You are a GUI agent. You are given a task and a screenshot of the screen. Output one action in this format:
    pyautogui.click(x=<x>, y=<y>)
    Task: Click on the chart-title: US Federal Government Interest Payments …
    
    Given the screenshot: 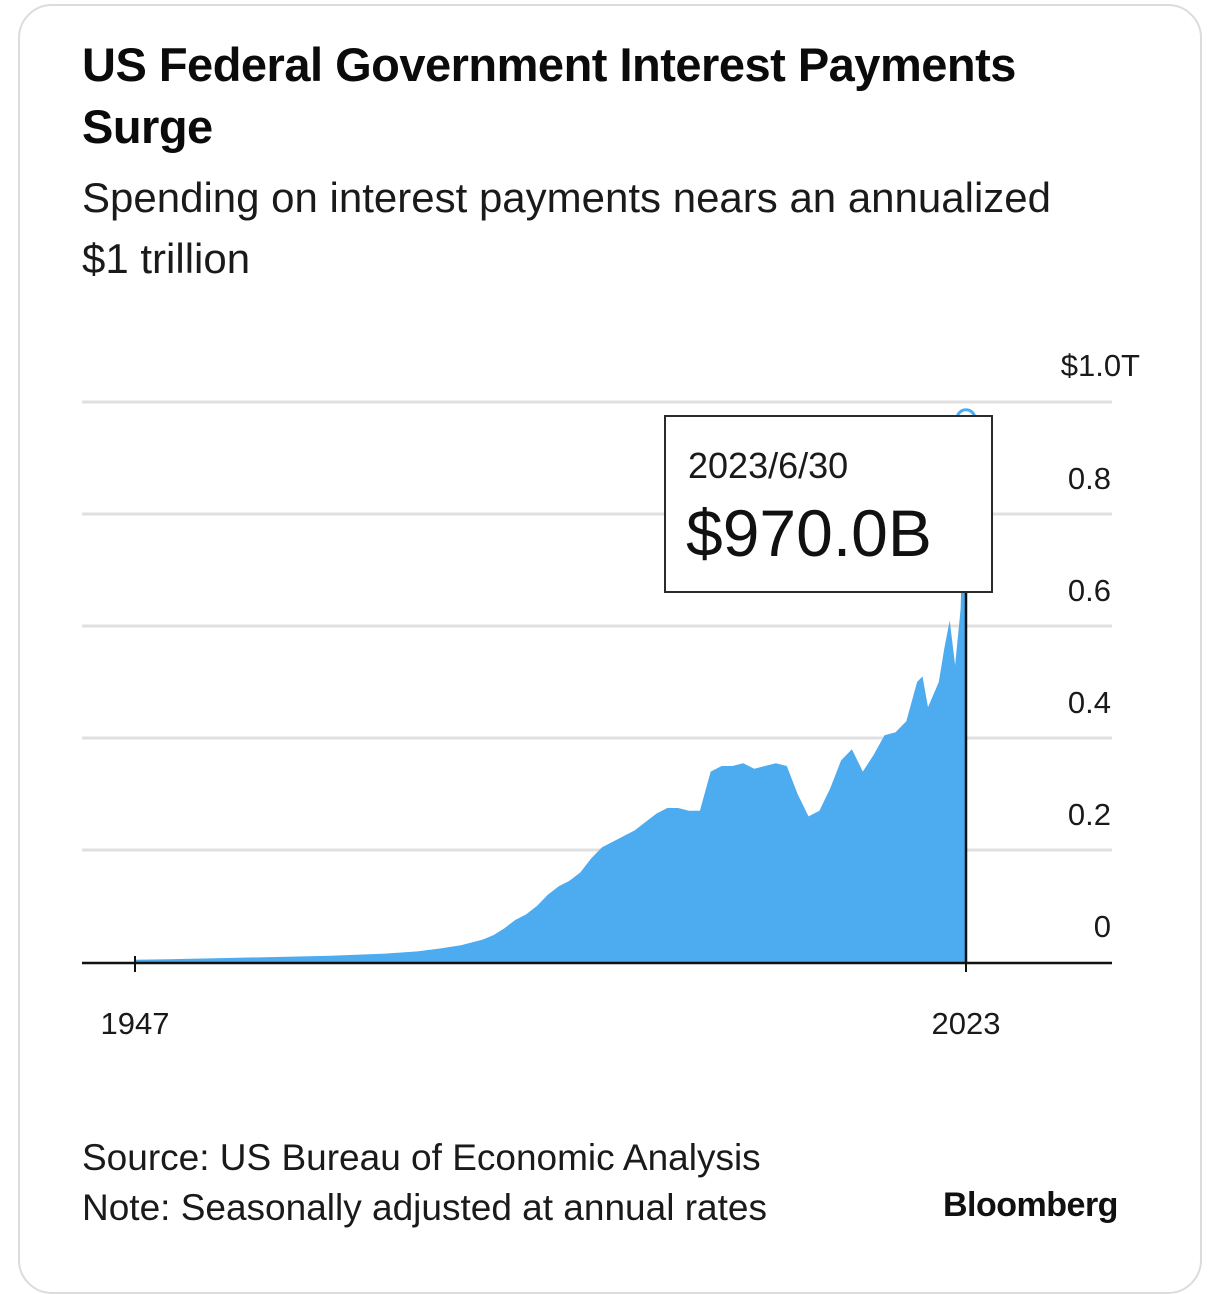 What is the action you would take?
    pyautogui.click(x=549, y=95)
    